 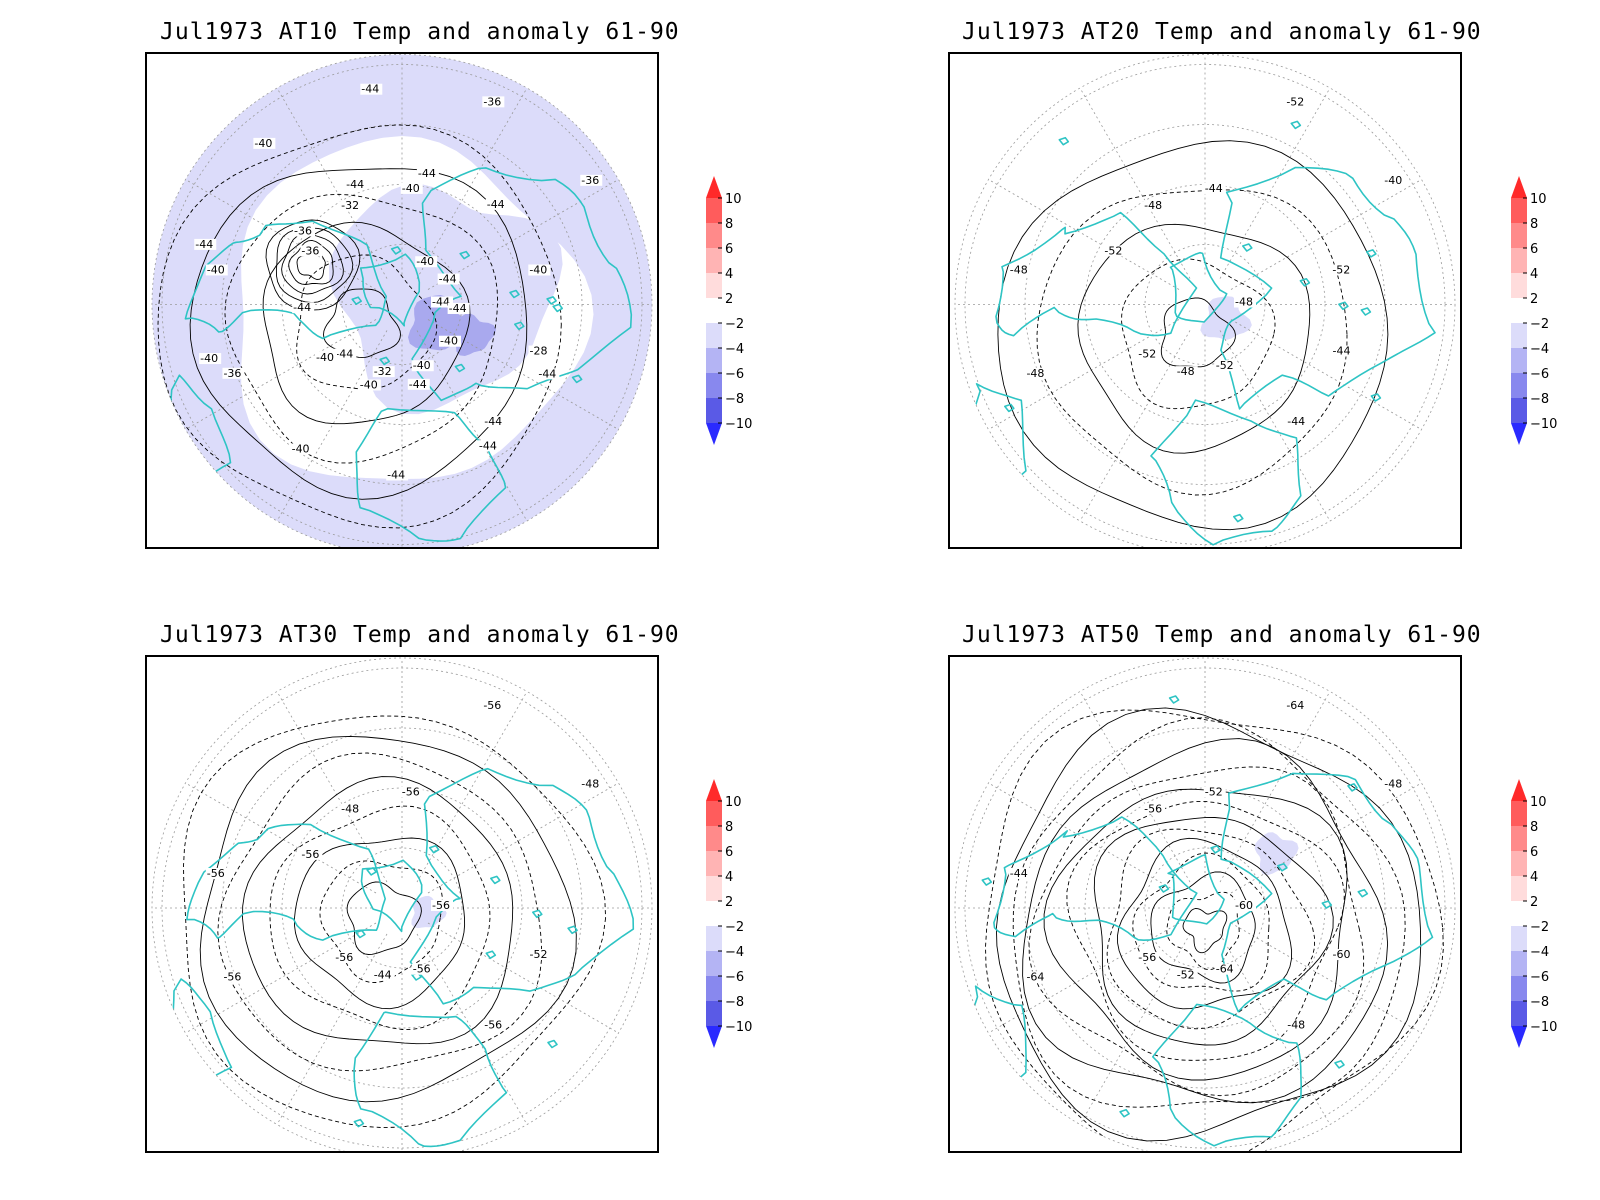 What do you see at coordinates (1225, 969) in the screenshot?
I see `contour-label: -64` at bounding box center [1225, 969].